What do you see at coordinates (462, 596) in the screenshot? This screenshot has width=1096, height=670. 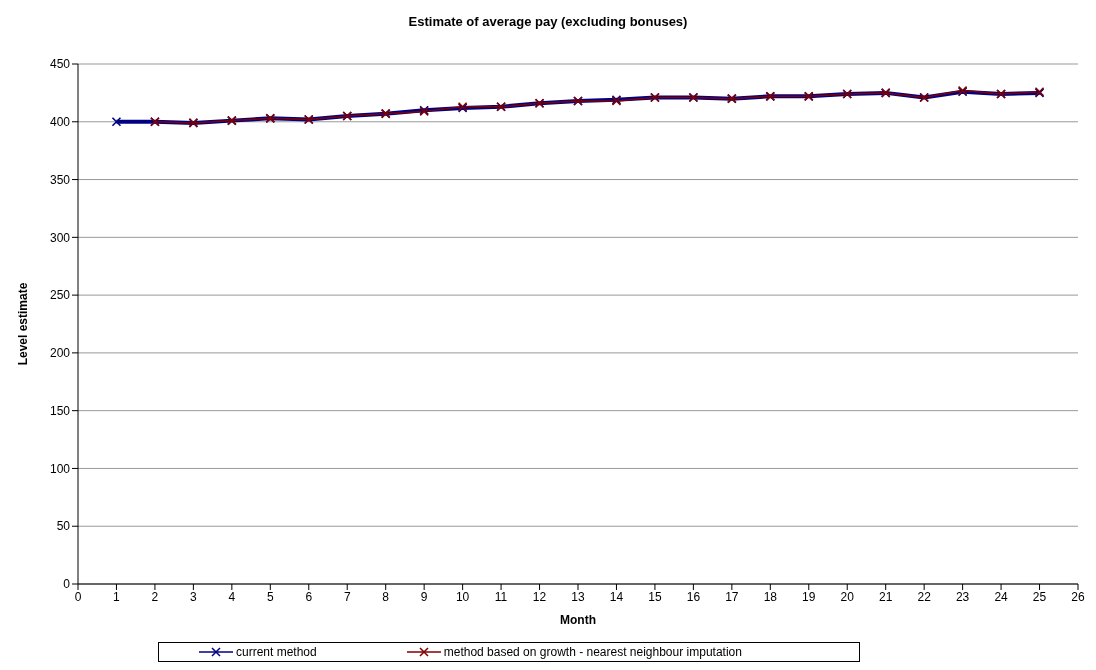 I see `x-tick-label: 10` at bounding box center [462, 596].